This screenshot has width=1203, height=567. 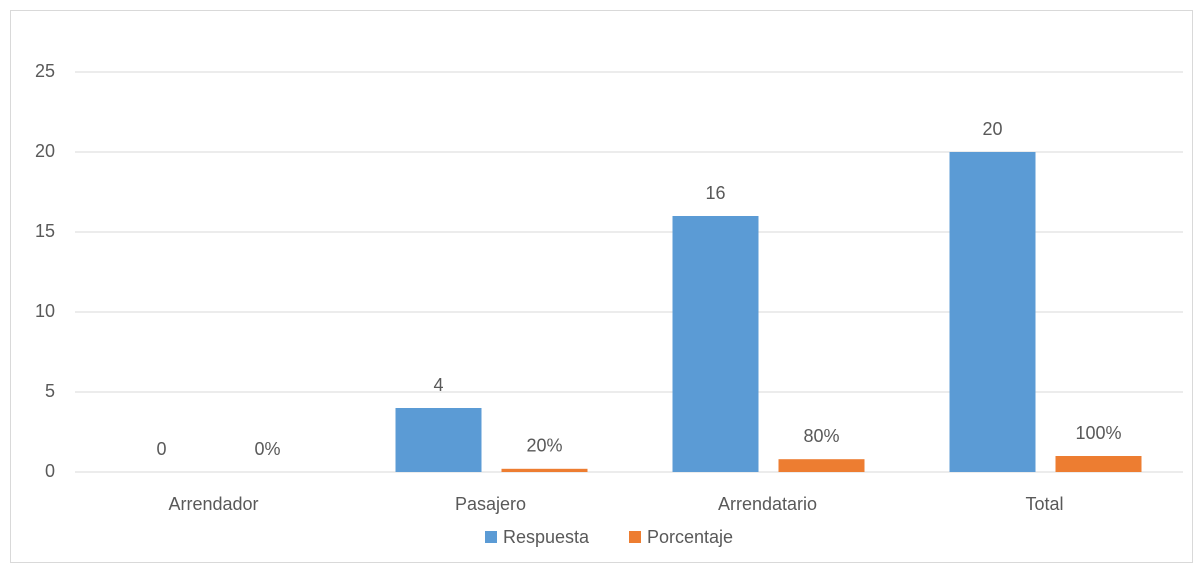 I want to click on data-label: 4, so click(x=438, y=385).